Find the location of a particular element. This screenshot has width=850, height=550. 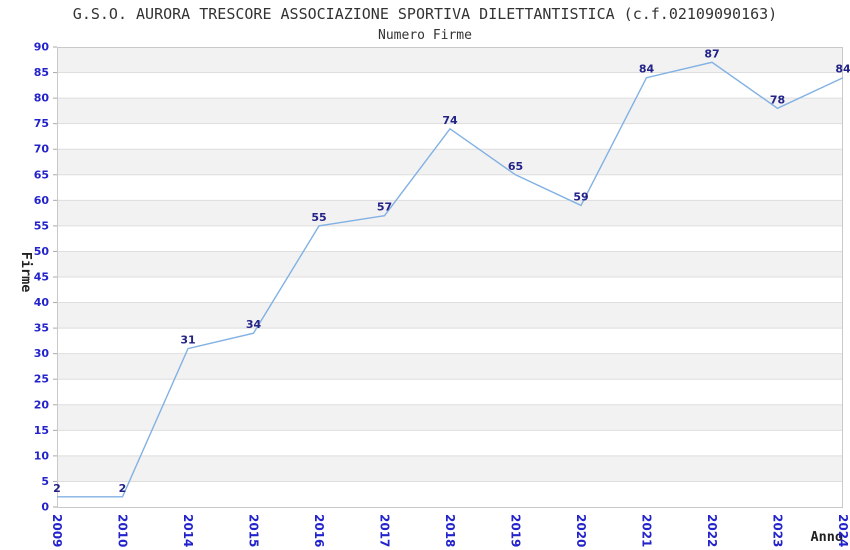

x-tick-label: 2021 is located at coordinates (647, 530).